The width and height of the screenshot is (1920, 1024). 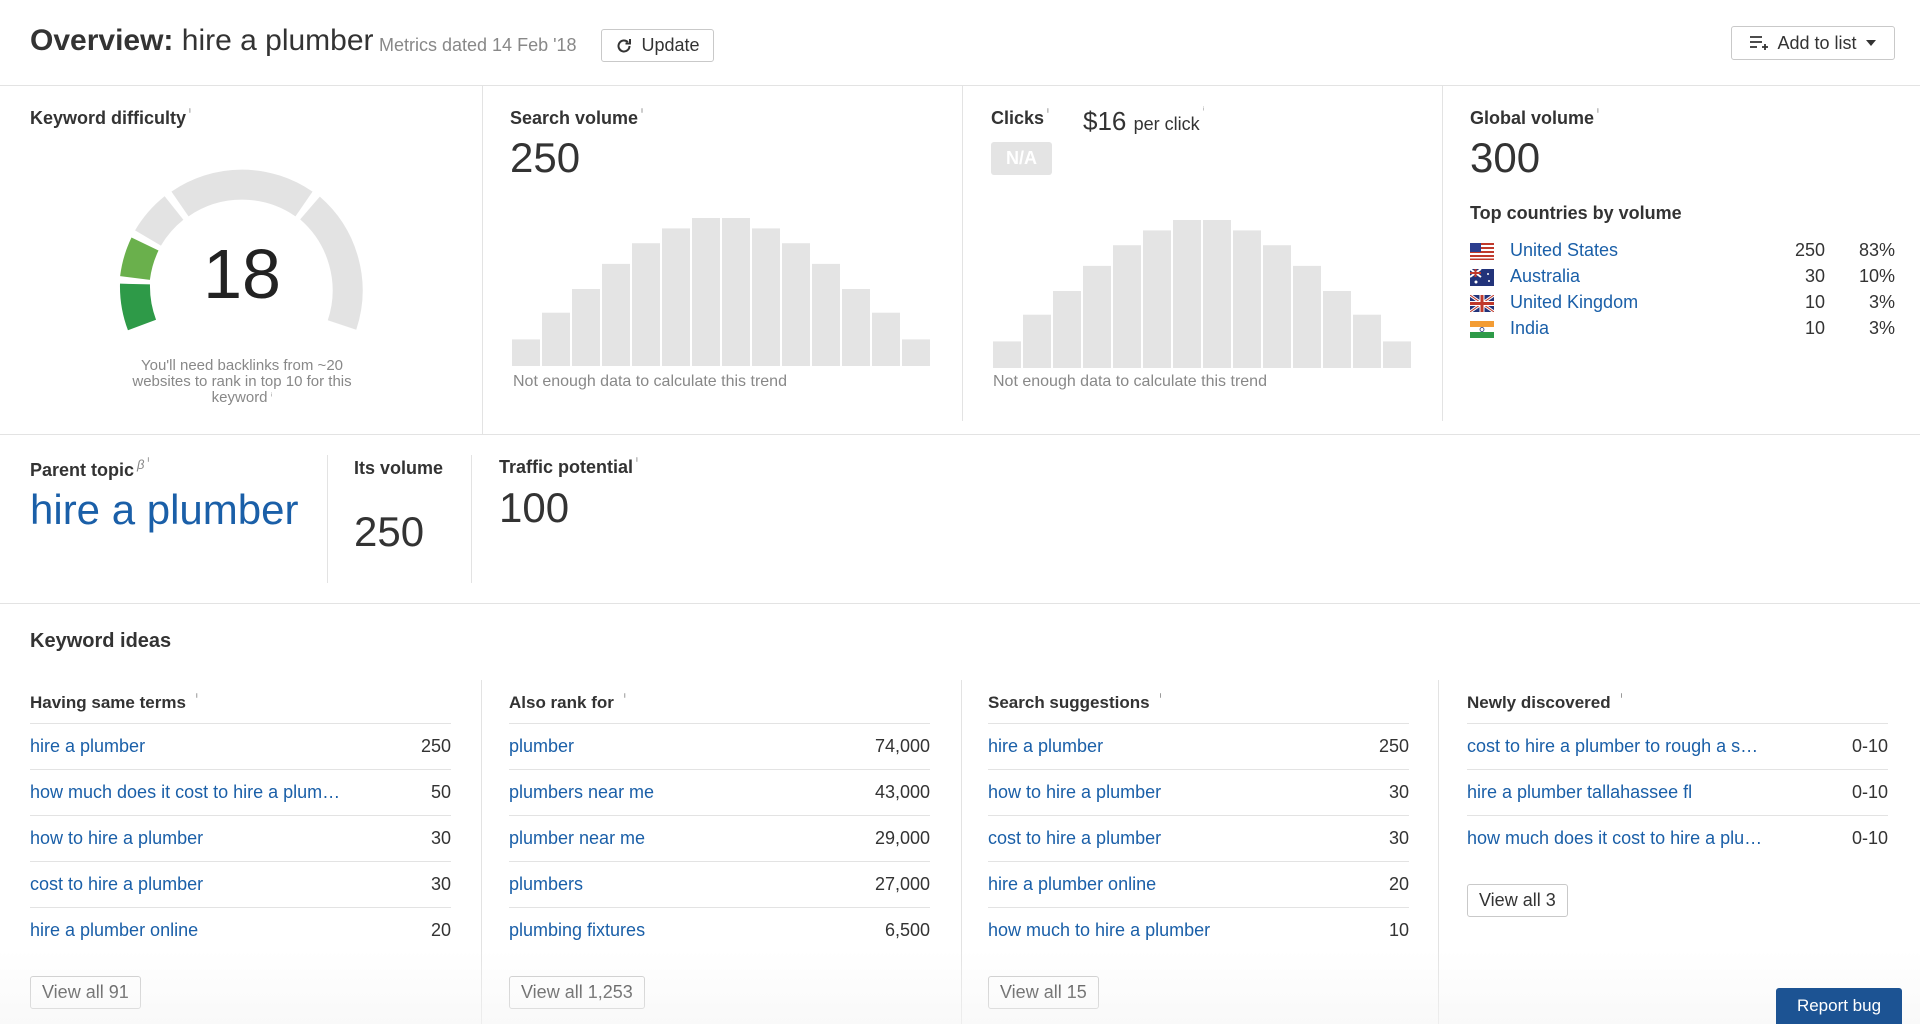 What do you see at coordinates (85, 992) in the screenshot?
I see `view-all-button: View all 91` at bounding box center [85, 992].